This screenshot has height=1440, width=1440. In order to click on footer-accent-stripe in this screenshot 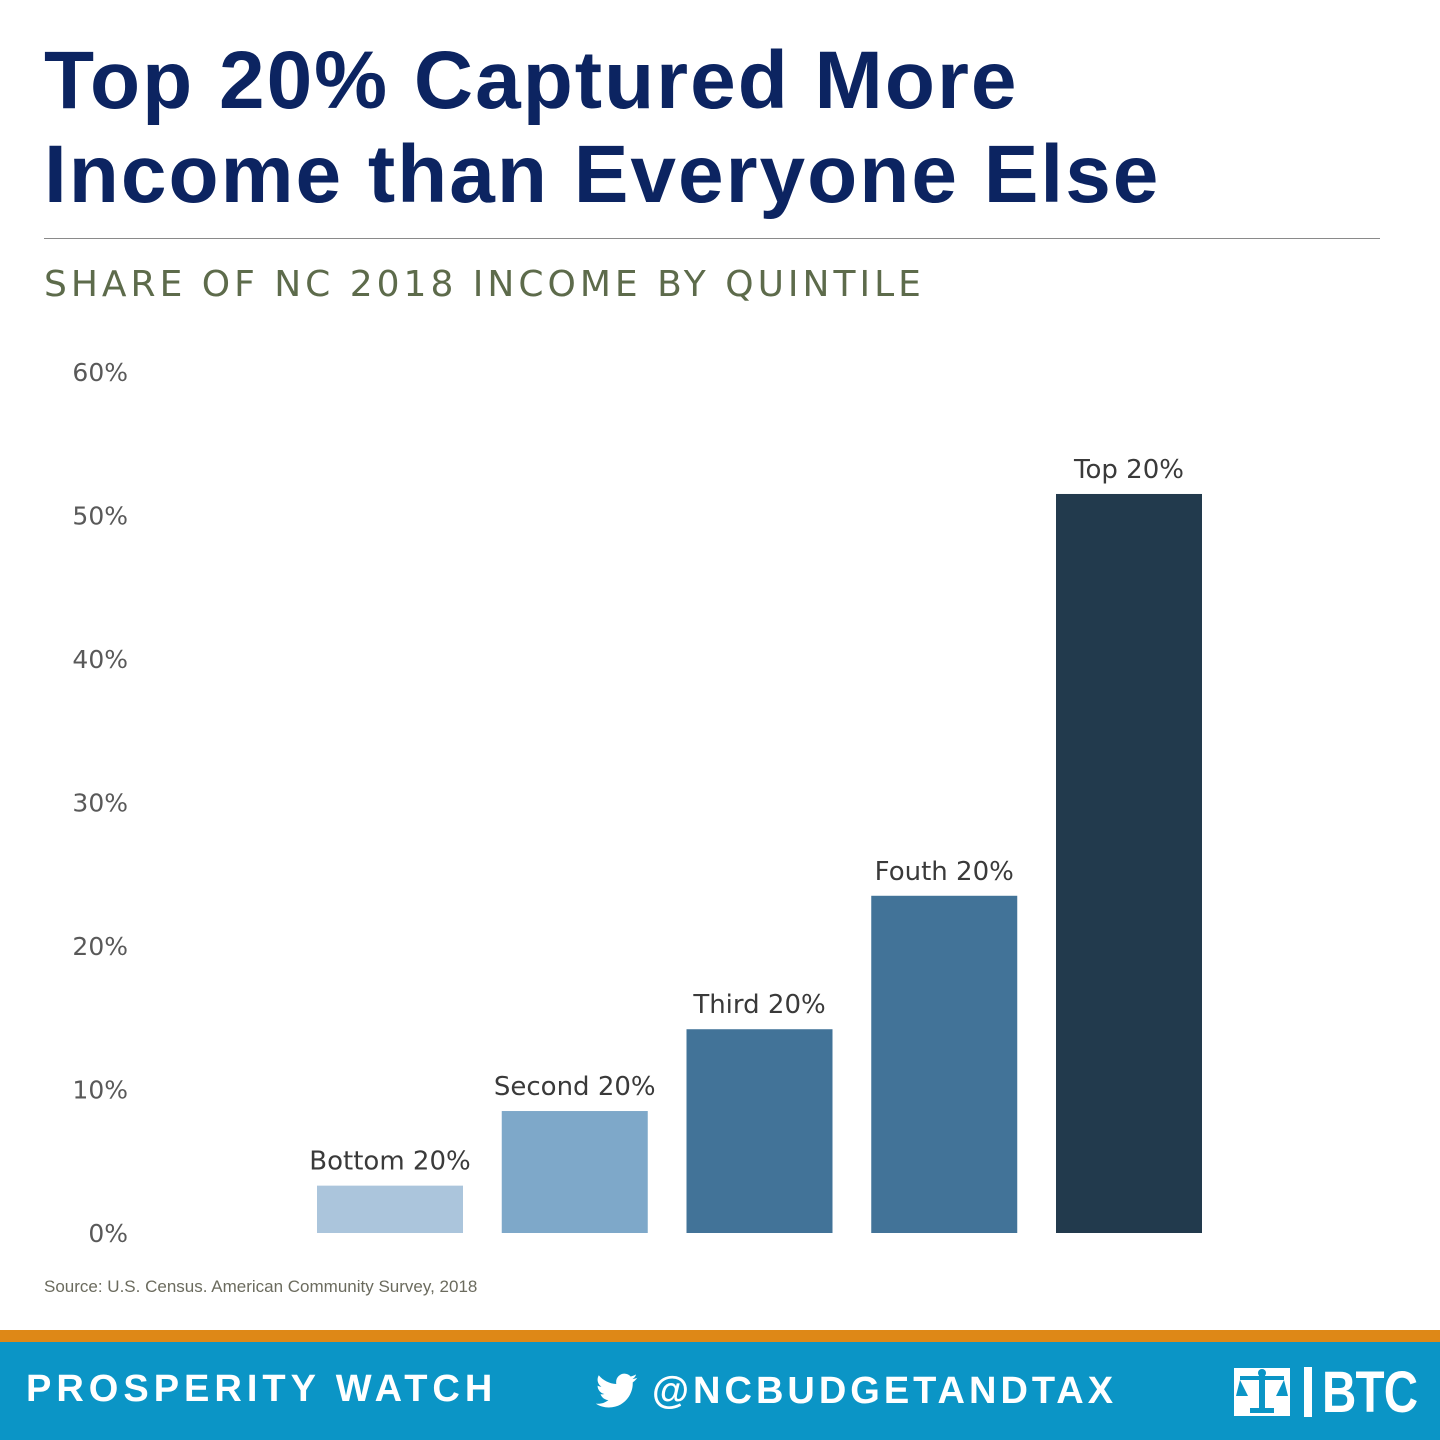, I will do `click(720, 1336)`.